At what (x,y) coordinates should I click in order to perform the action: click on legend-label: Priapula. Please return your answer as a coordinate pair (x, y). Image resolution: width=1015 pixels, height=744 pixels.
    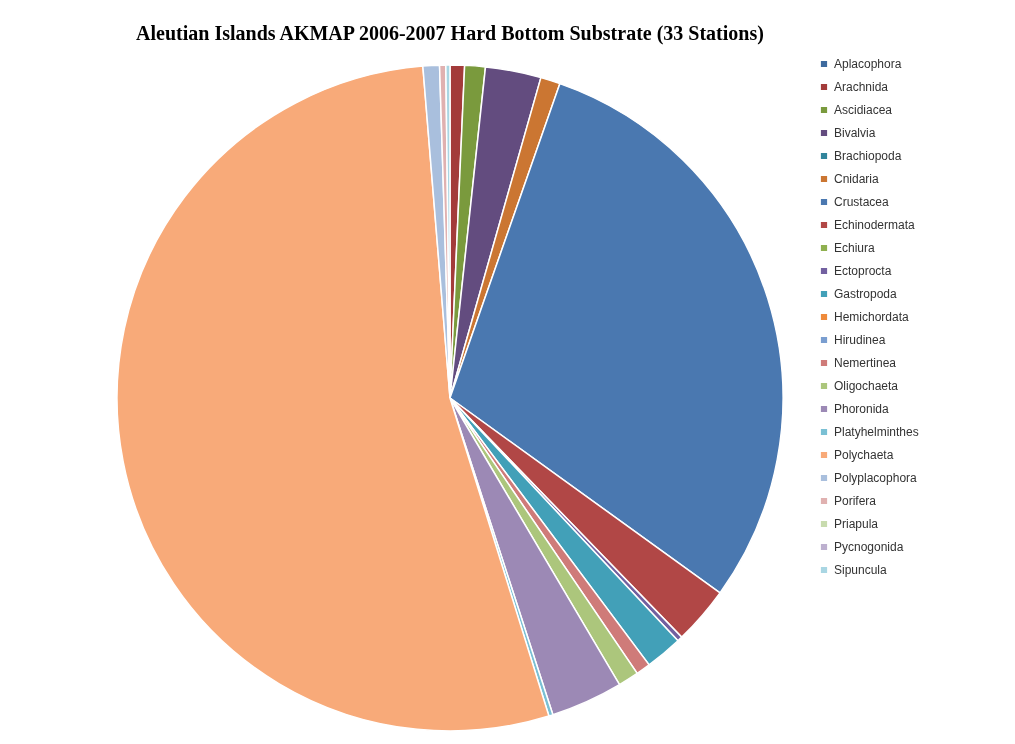
    Looking at the image, I should click on (856, 524).